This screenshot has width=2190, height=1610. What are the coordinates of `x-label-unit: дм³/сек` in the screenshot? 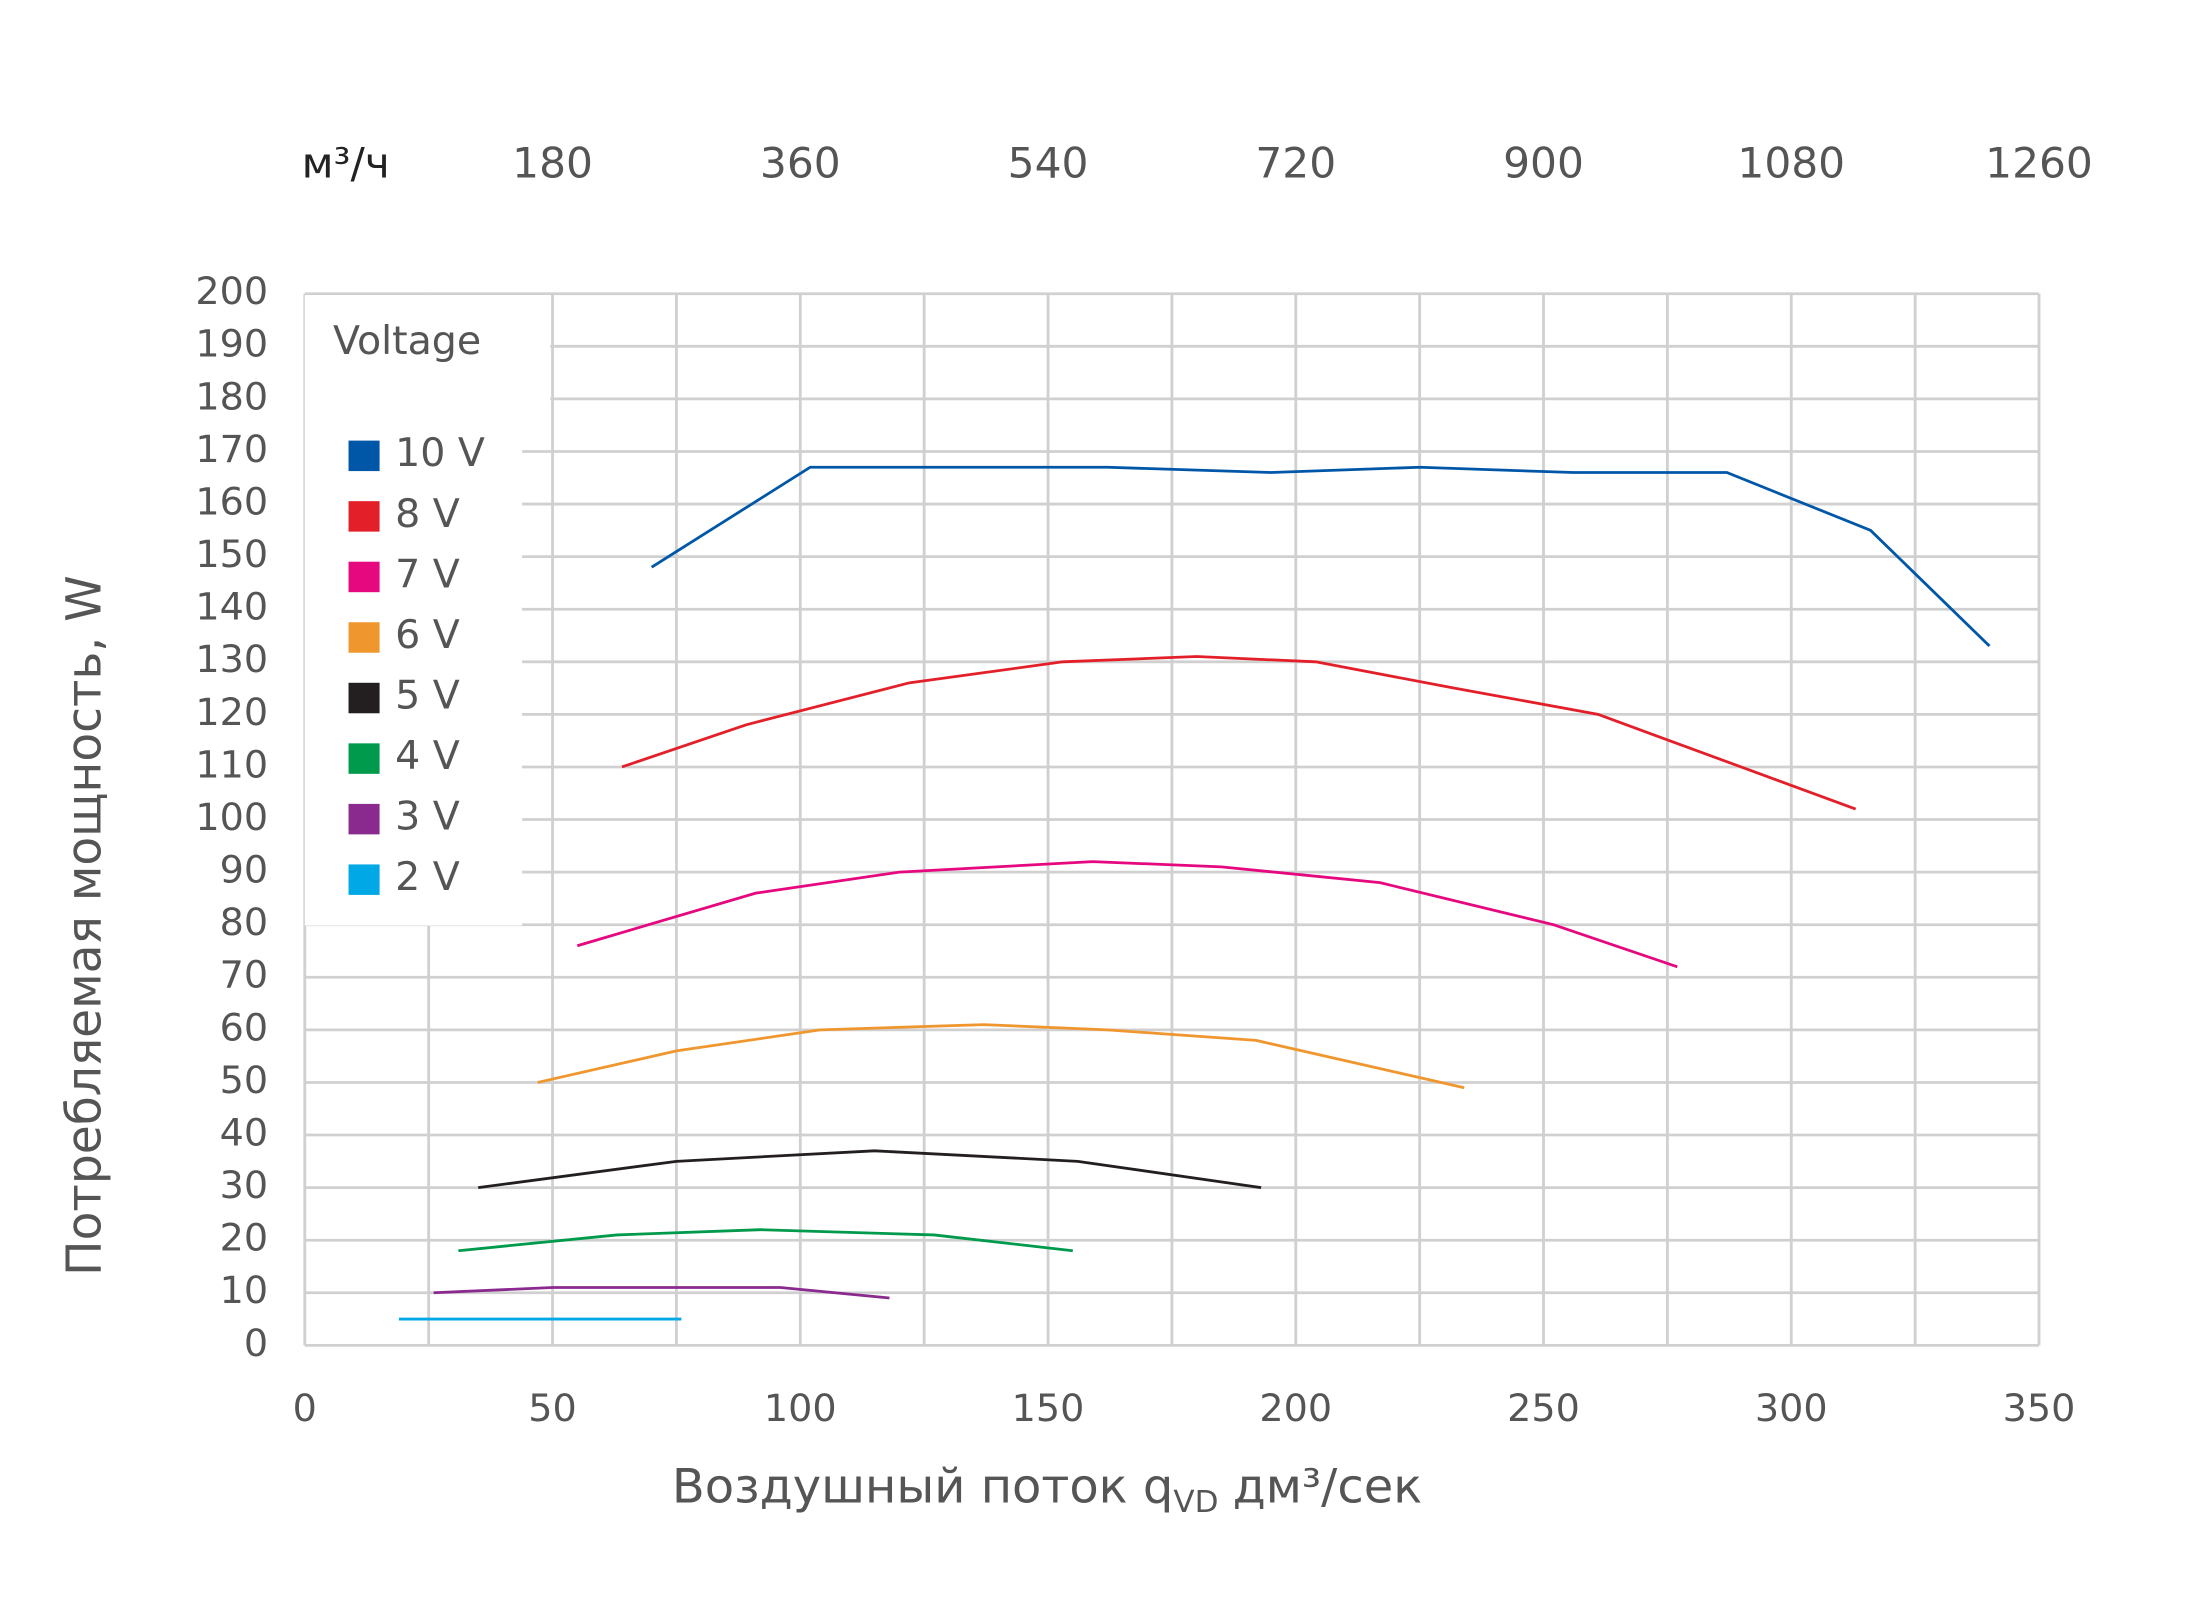 It's located at (1328, 1487).